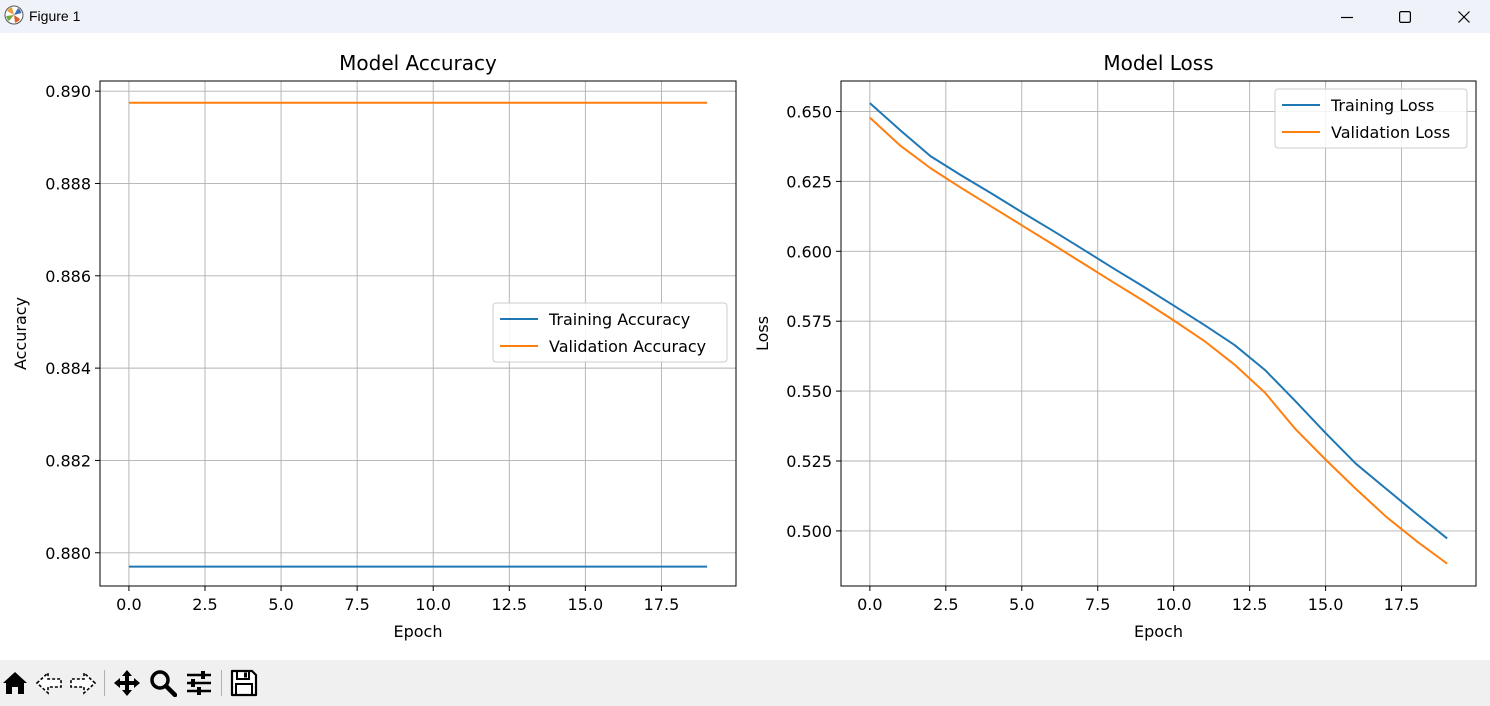  What do you see at coordinates (745, 16) in the screenshot?
I see `window-titlebar: Figure 1` at bounding box center [745, 16].